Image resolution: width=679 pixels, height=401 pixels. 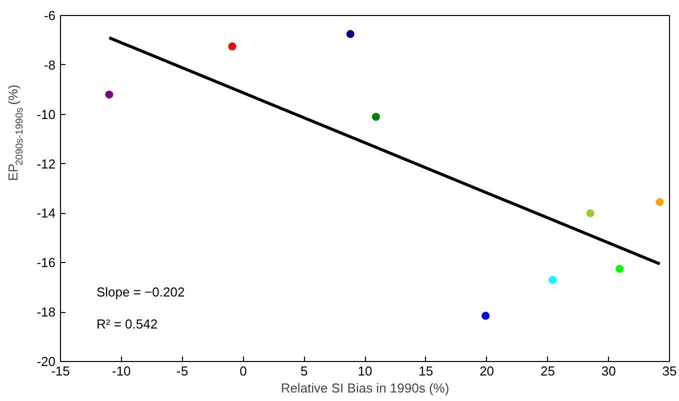 What do you see at coordinates (487, 371) in the screenshot?
I see `x-tick-label: 20` at bounding box center [487, 371].